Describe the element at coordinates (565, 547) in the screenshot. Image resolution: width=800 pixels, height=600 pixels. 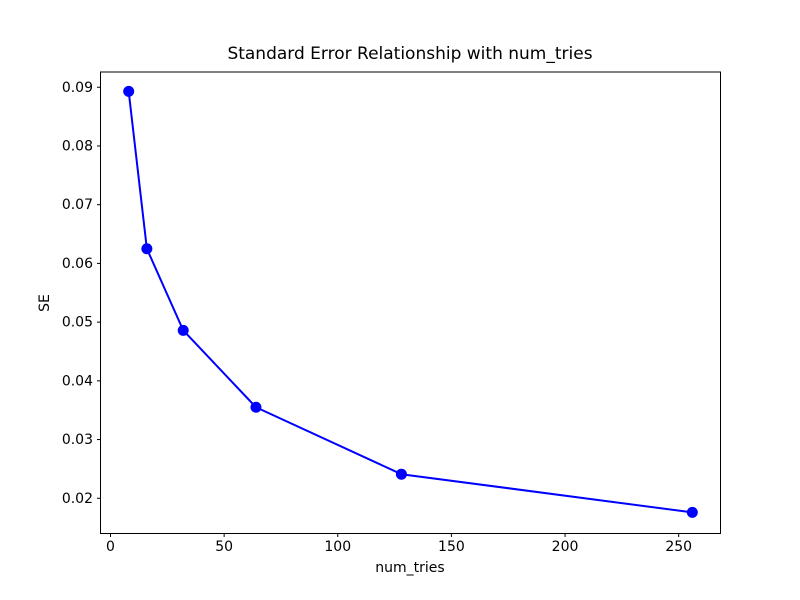
I see `x-tick-label: 200` at that location.